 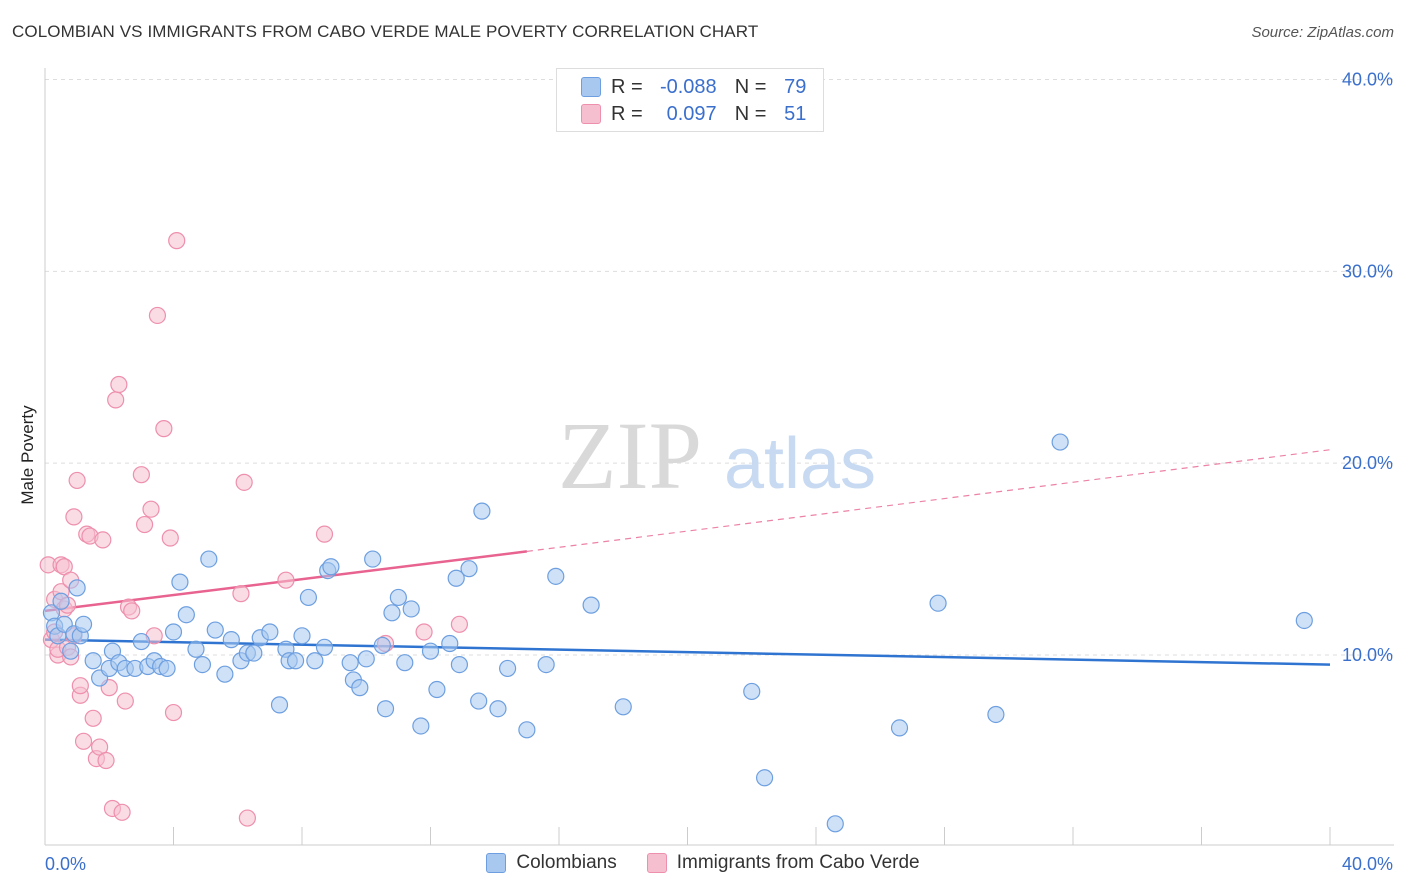 I want to click on trend-line-cabo-verde-extrapolated, so click(x=928, y=501).